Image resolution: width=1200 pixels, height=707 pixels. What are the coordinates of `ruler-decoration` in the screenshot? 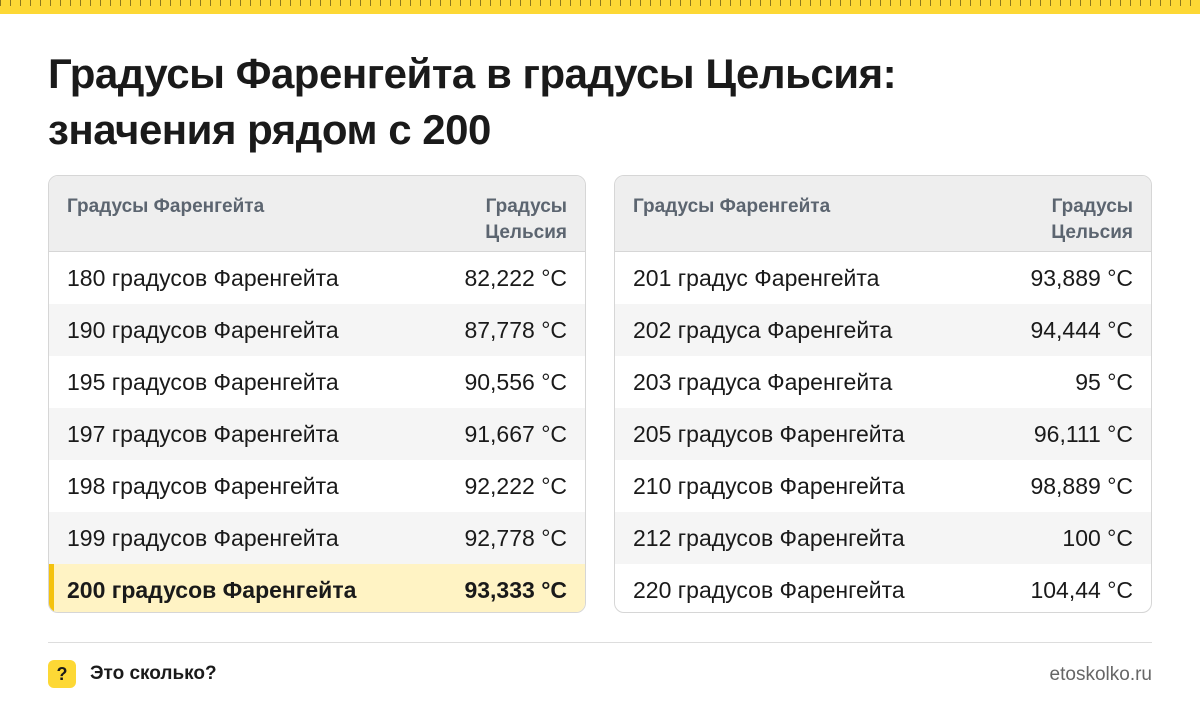 It's located at (600, 7).